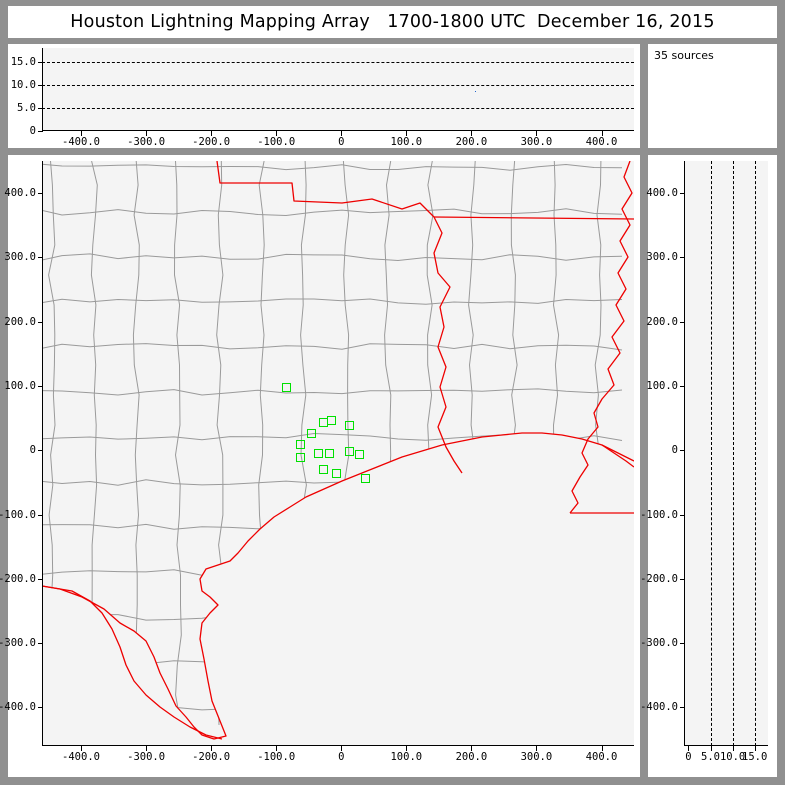  I want to click on x-tick-label: -200.0, so click(211, 142).